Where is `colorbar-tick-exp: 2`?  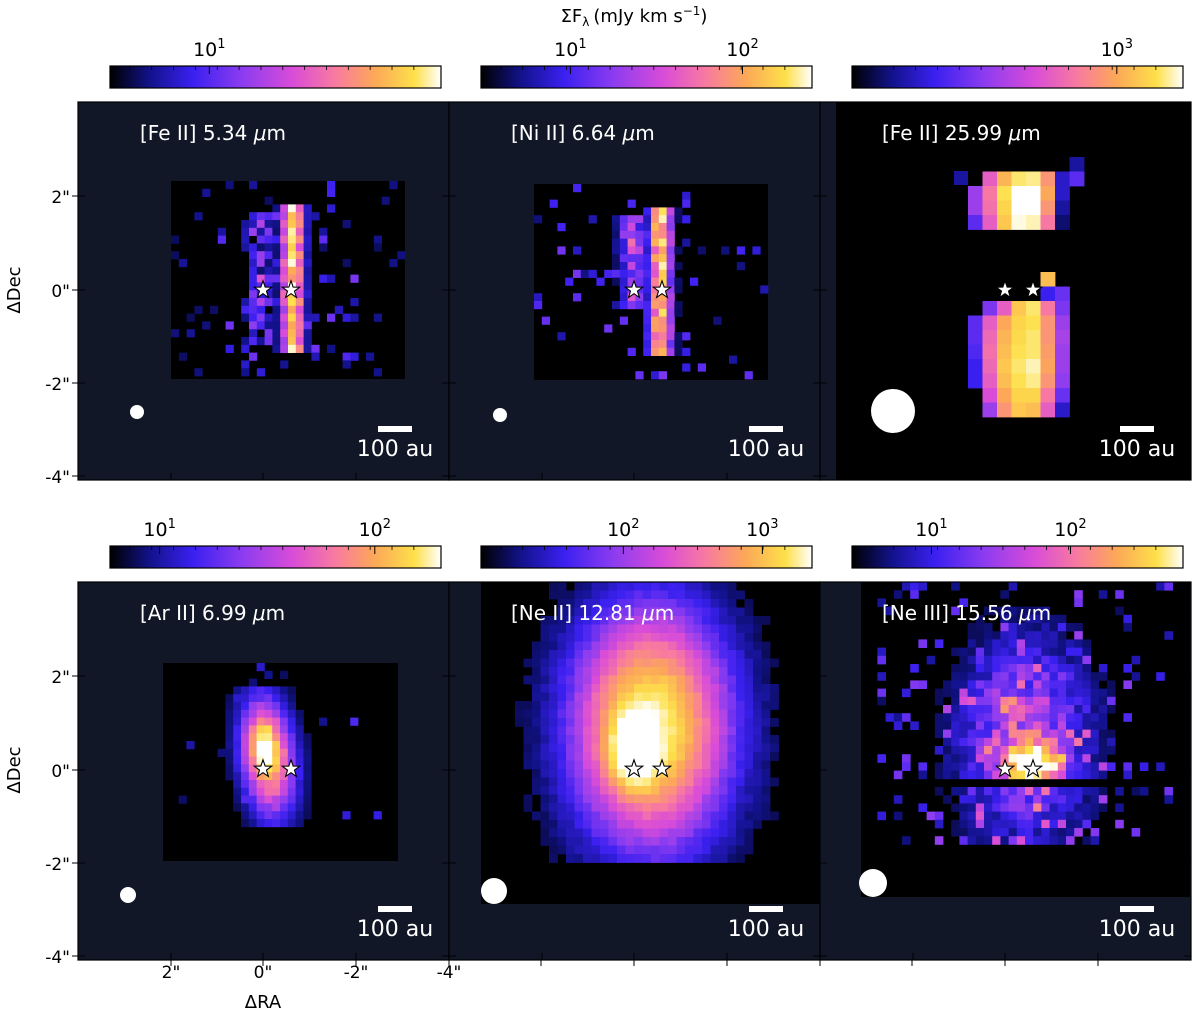
colorbar-tick-exp: 2 is located at coordinates (387, 524).